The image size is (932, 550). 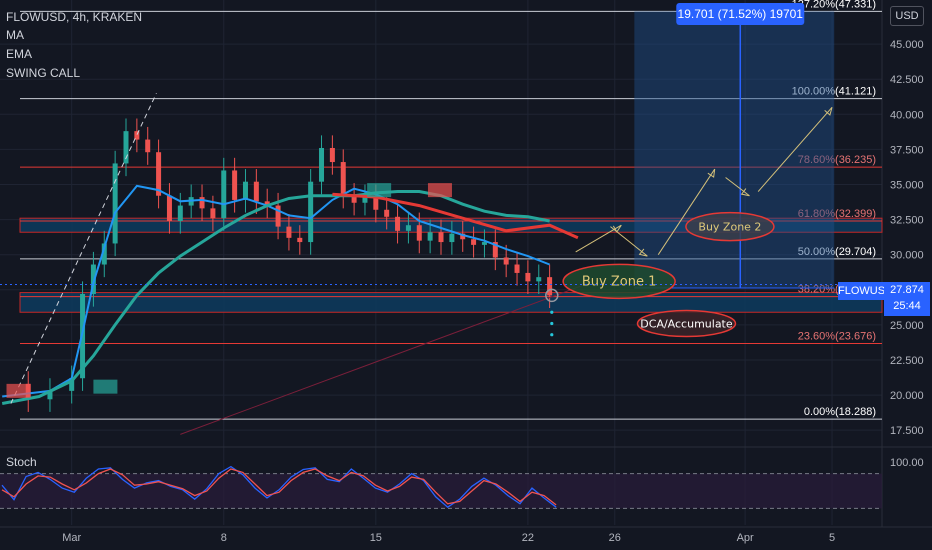 I want to click on stoch-band, so click(x=441, y=491).